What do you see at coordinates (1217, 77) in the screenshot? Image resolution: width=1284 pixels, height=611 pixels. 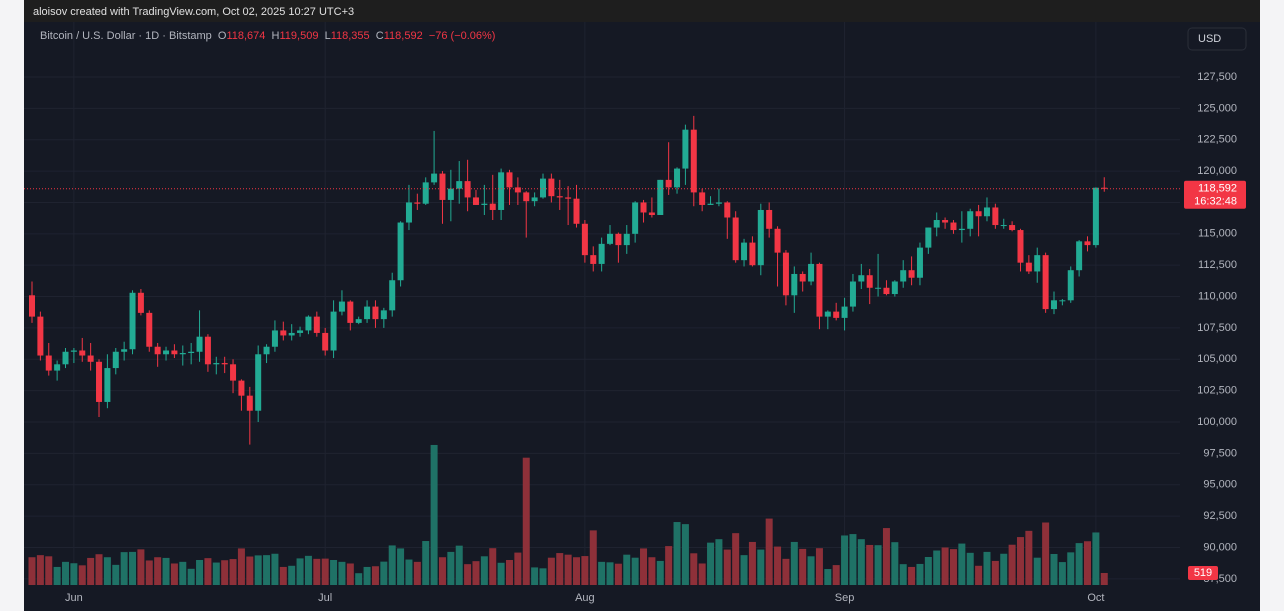 I see `y-tick-label: 127,500` at bounding box center [1217, 77].